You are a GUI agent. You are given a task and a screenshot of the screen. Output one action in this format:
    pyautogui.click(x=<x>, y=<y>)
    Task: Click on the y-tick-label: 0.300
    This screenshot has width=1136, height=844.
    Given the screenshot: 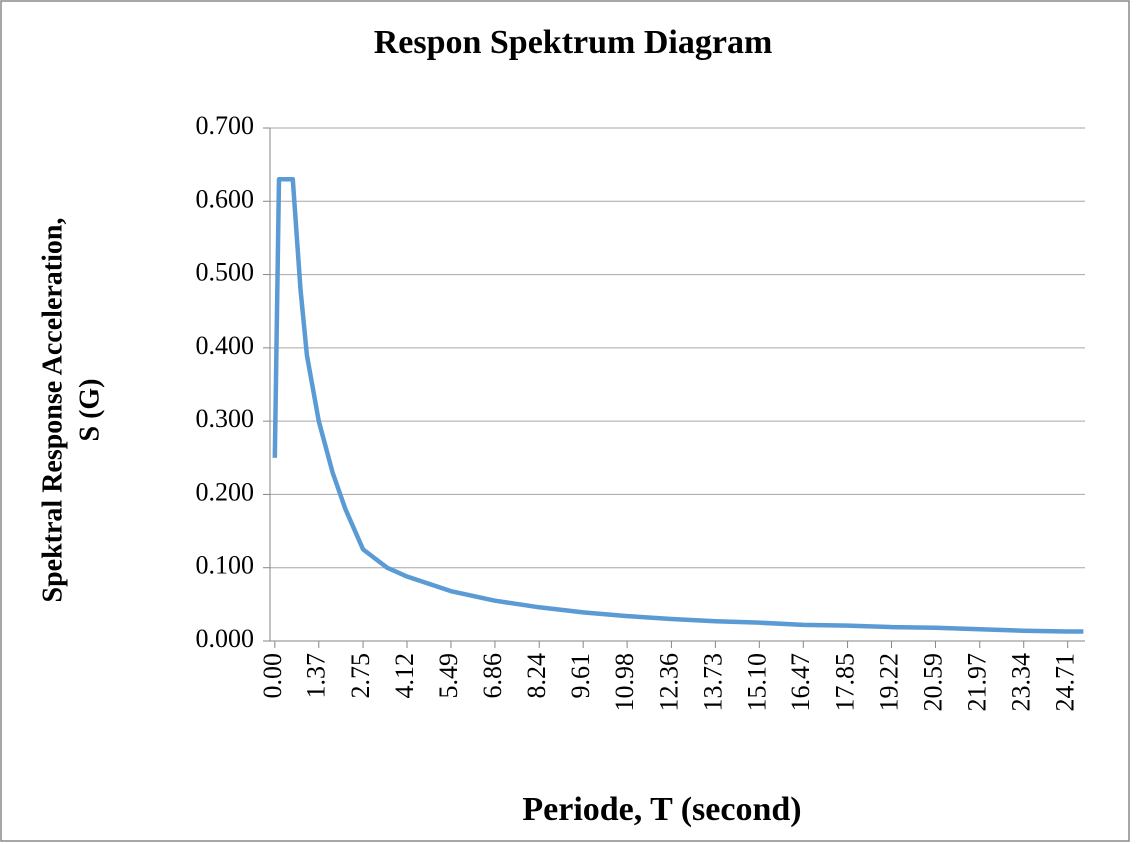 What is the action you would take?
    pyautogui.click(x=225, y=418)
    